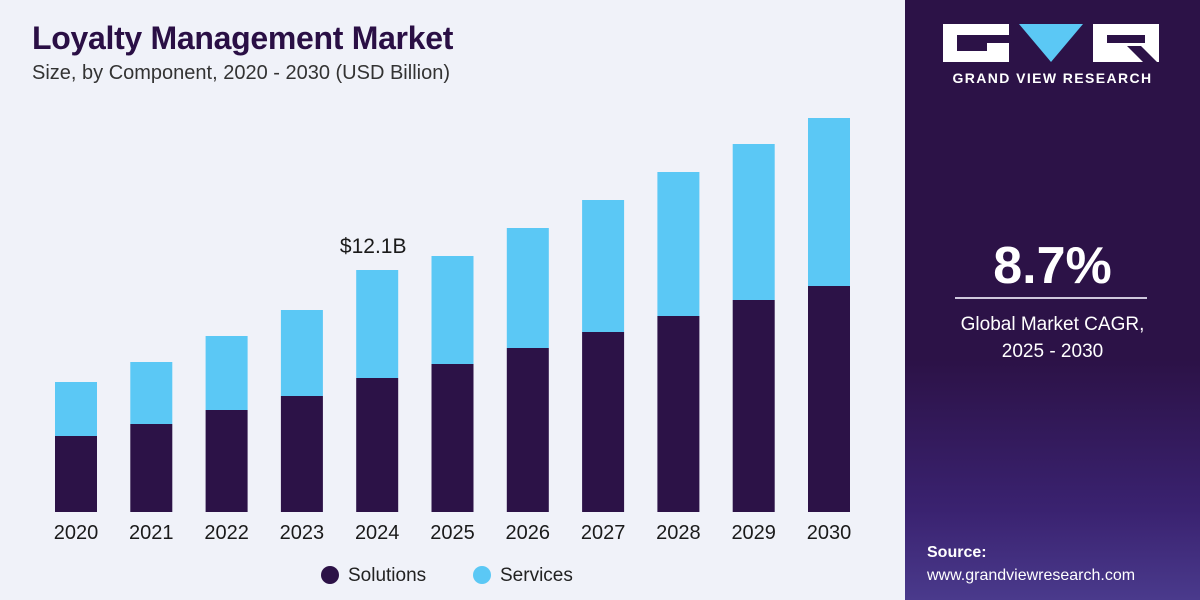 The height and width of the screenshot is (600, 1200). I want to click on bar-solutions-2028, so click(678, 414).